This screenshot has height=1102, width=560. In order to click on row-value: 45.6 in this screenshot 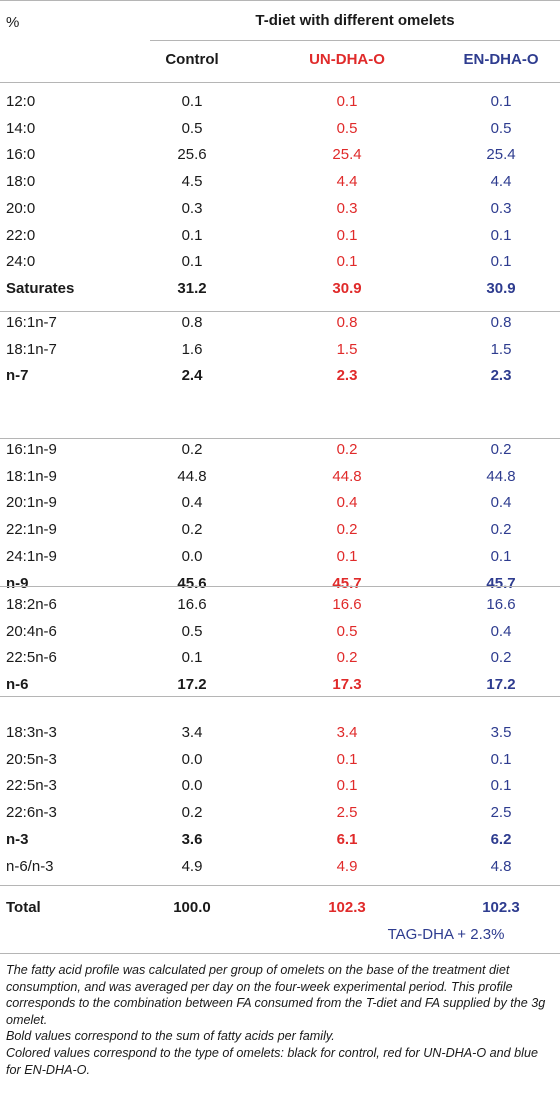, I will do `click(192, 583)`.